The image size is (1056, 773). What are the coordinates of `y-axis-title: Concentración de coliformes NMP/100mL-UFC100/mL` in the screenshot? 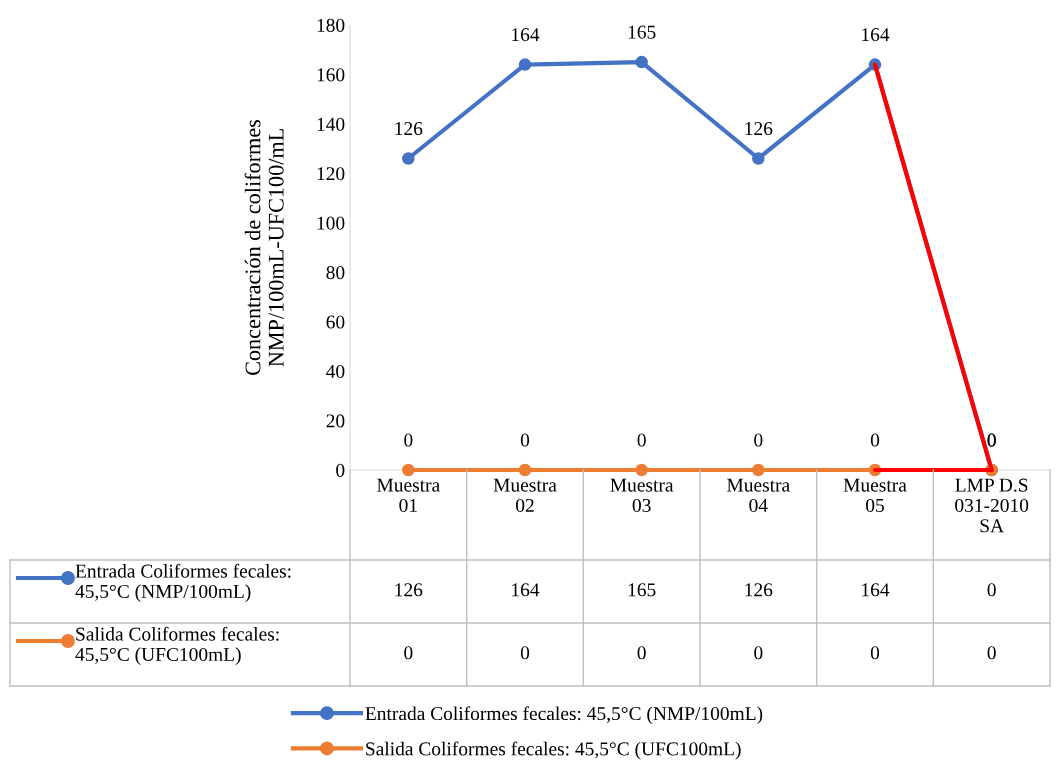 It's located at (264, 247).